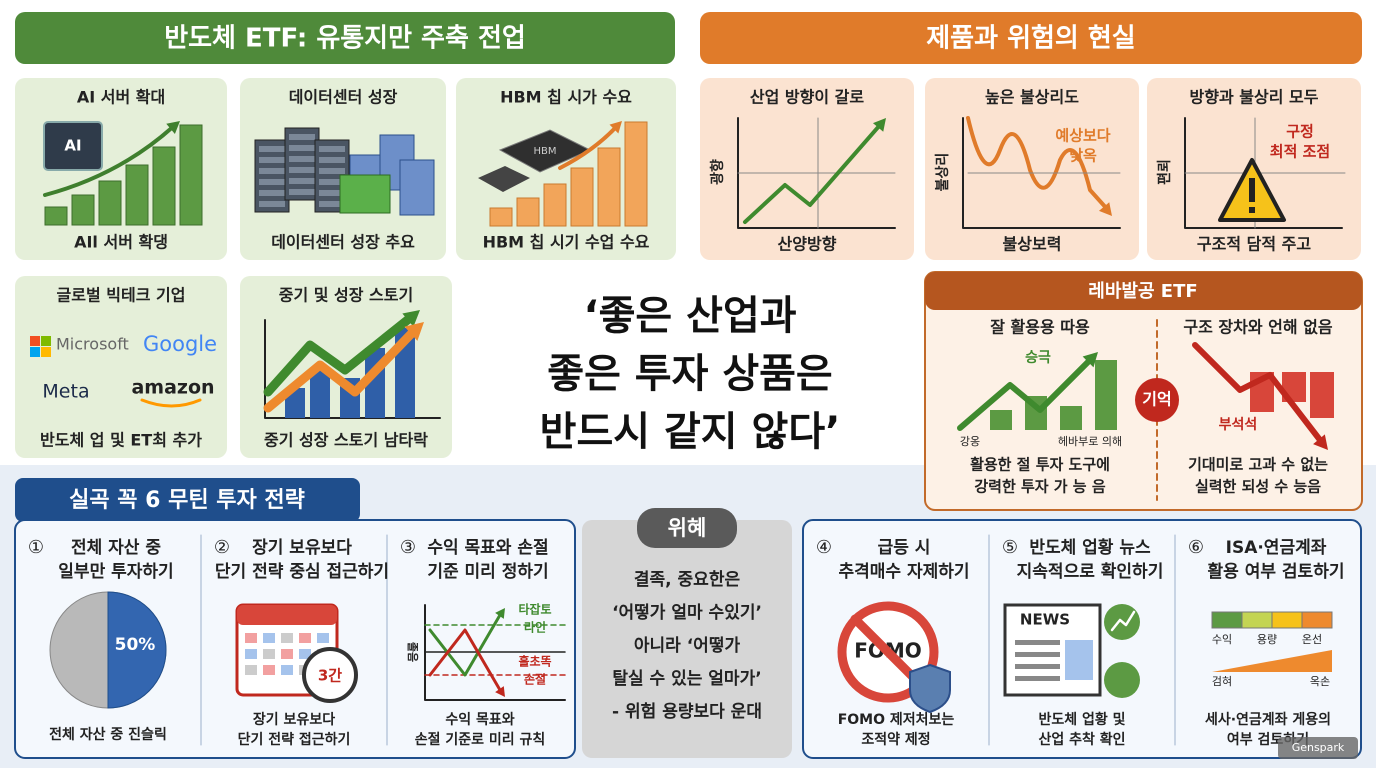 The height and width of the screenshot is (768, 1376). Describe the element at coordinates (480, 740) in the screenshot. I see `label: 손절 기준로 미리 규칙` at that location.